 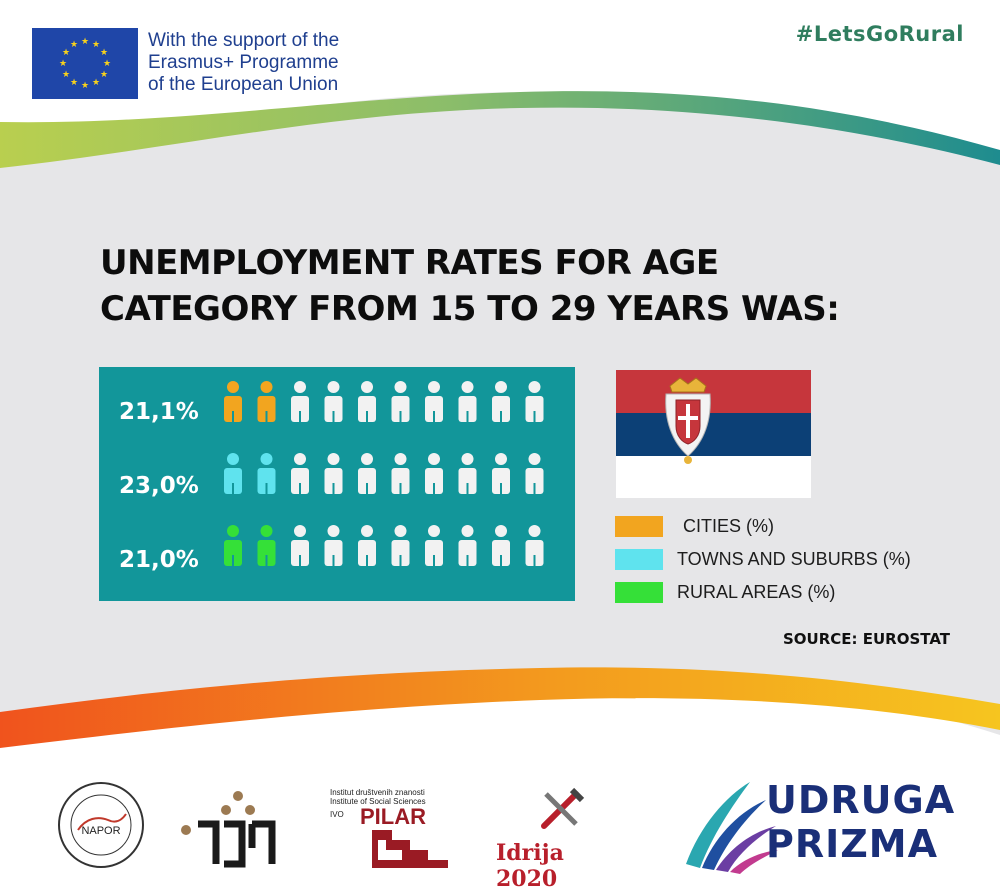 I want to click on legend-item-cities: CITIES (%), so click(x=763, y=526).